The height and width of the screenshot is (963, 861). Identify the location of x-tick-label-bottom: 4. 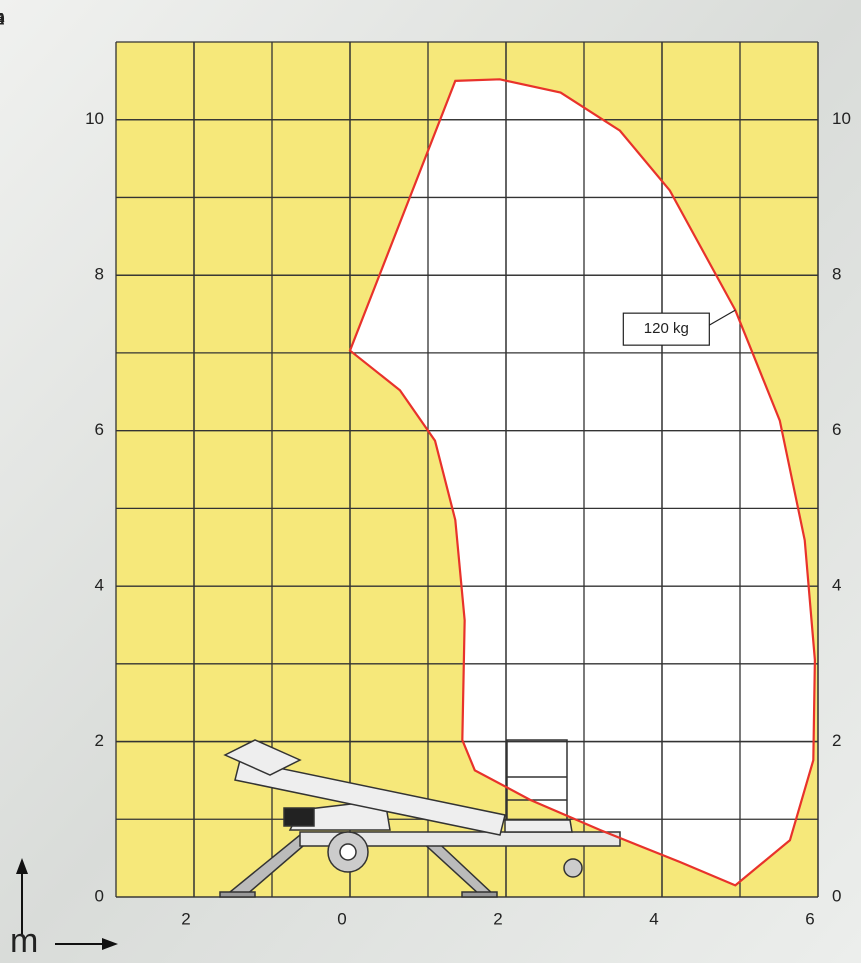
(653, 918).